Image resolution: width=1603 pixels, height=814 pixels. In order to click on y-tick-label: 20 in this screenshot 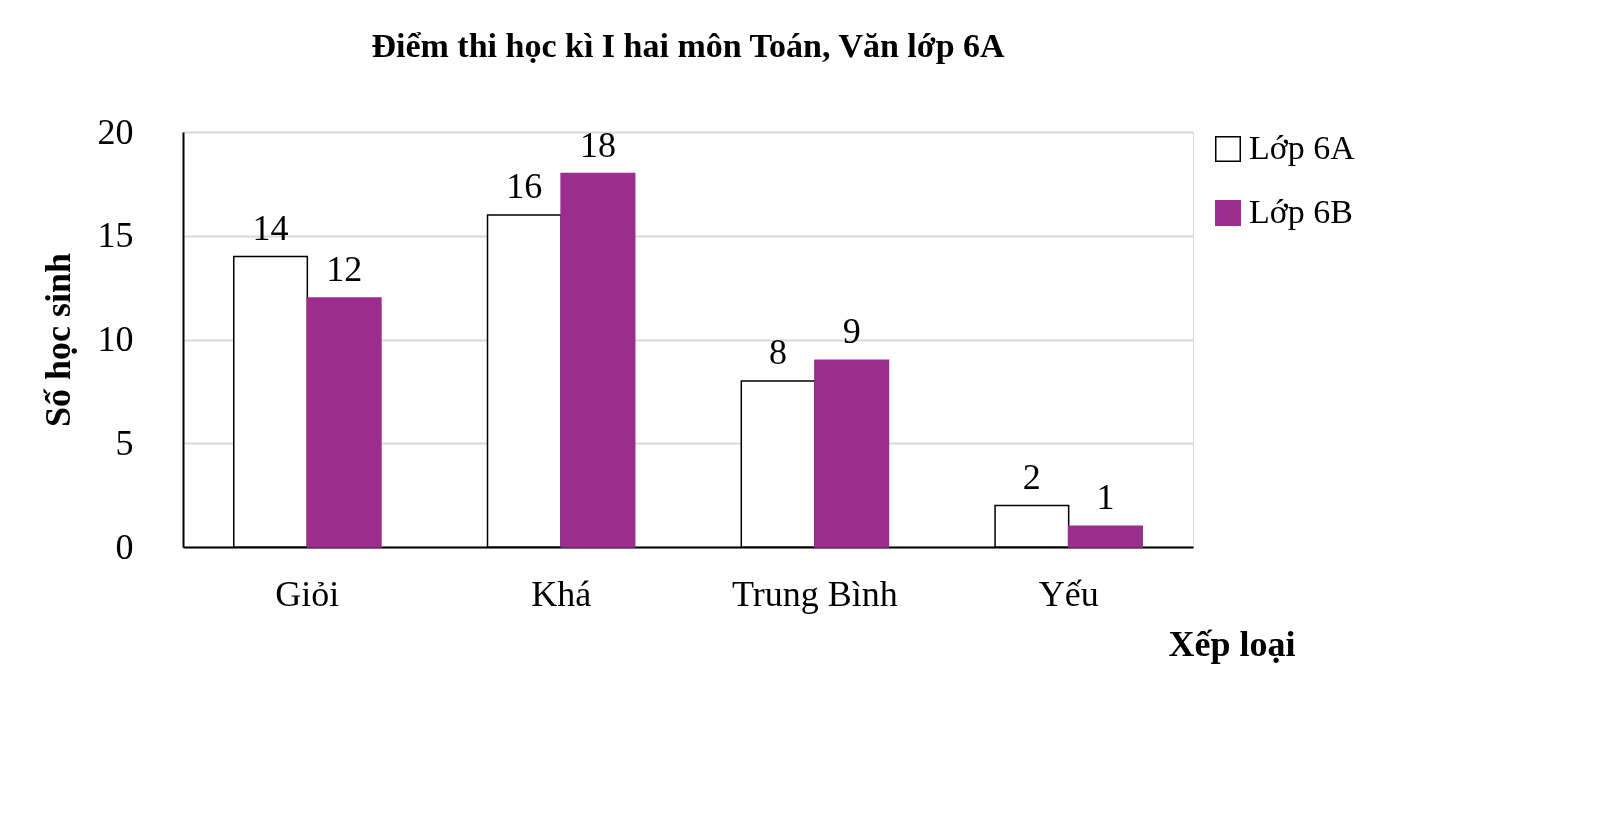, I will do `click(115, 131)`.